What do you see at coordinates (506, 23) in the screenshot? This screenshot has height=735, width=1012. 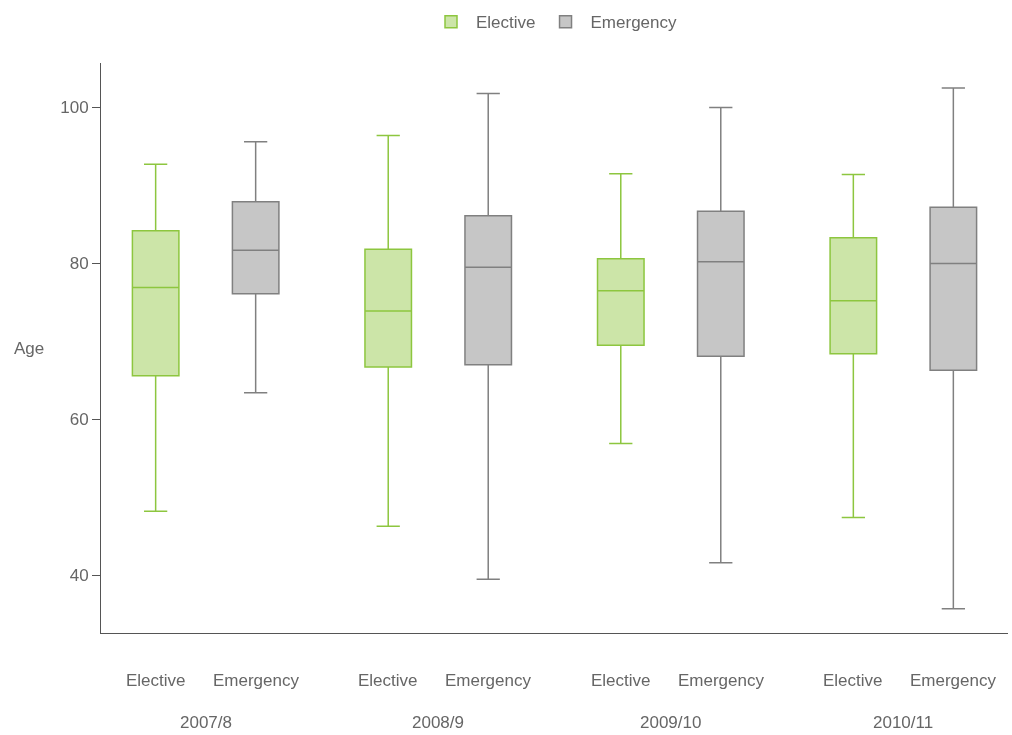 I see `legend-label: Elective` at bounding box center [506, 23].